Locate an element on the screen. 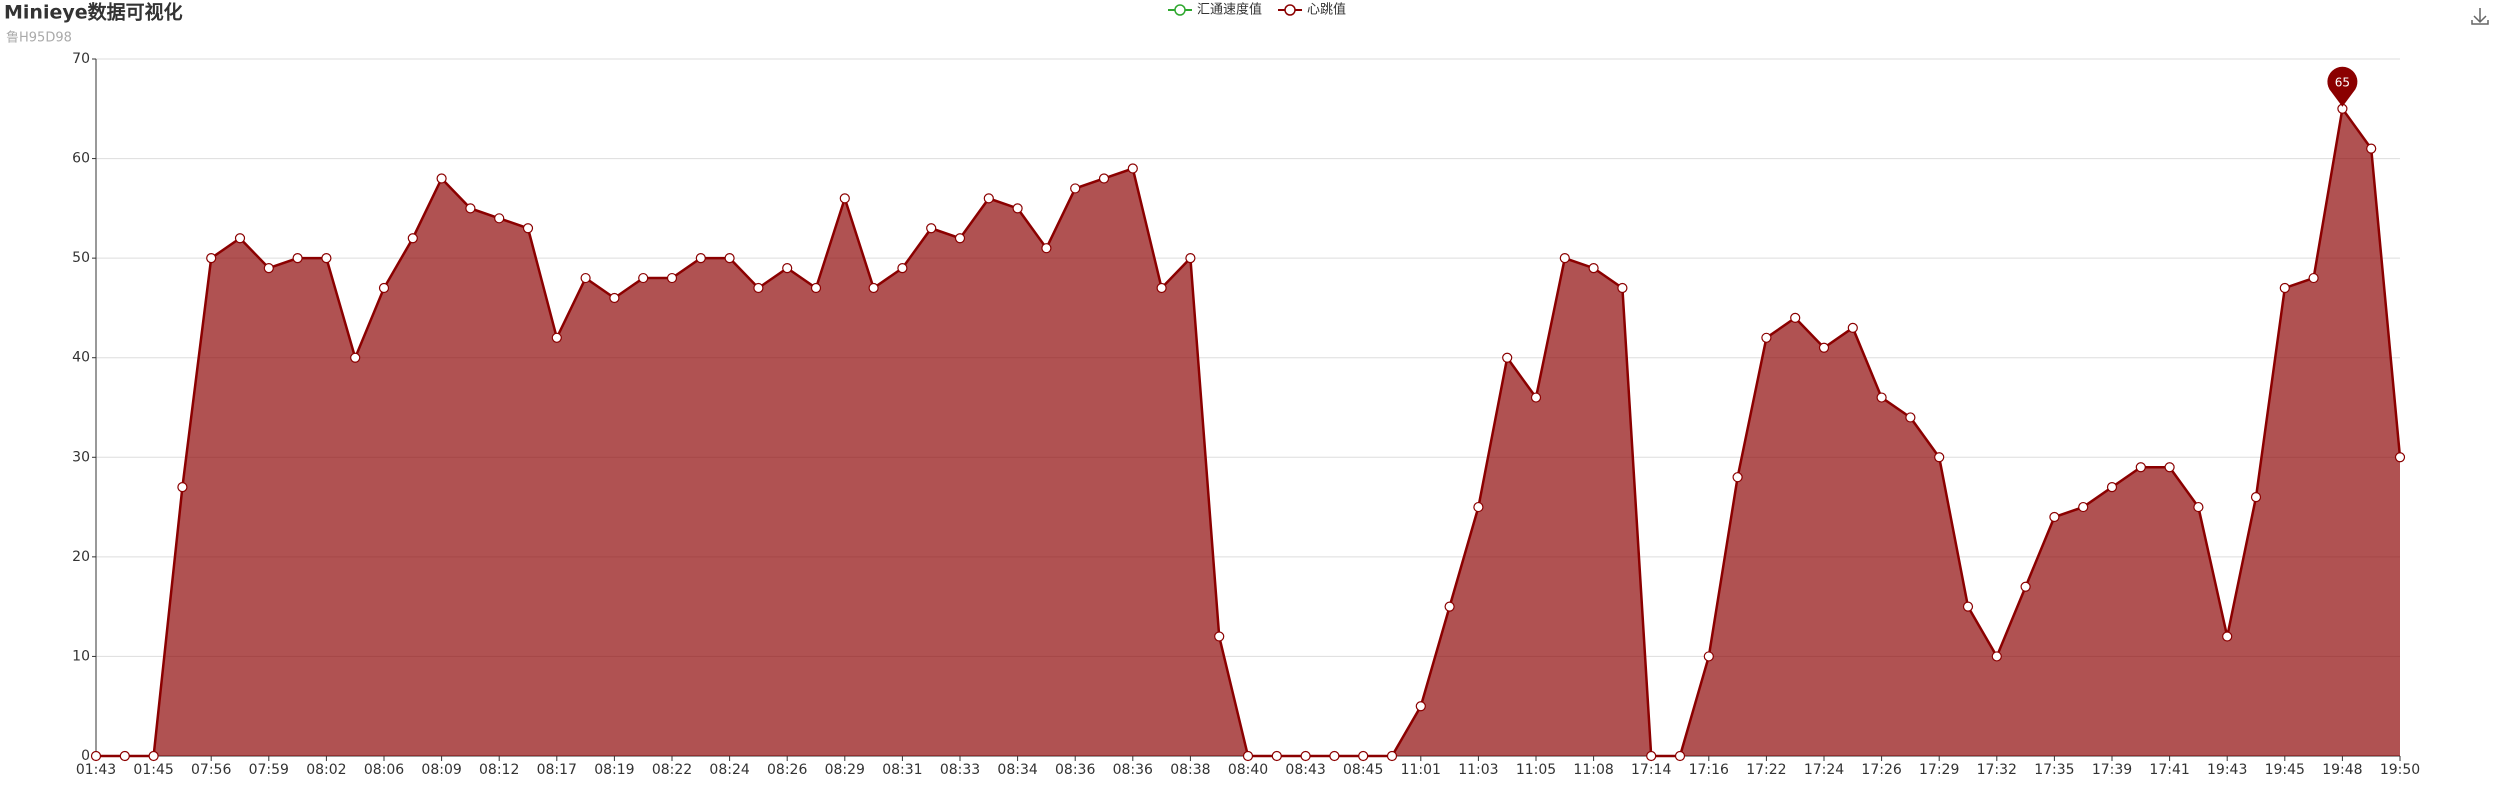  x-tick-label: 17:35 is located at coordinates (2054, 770).